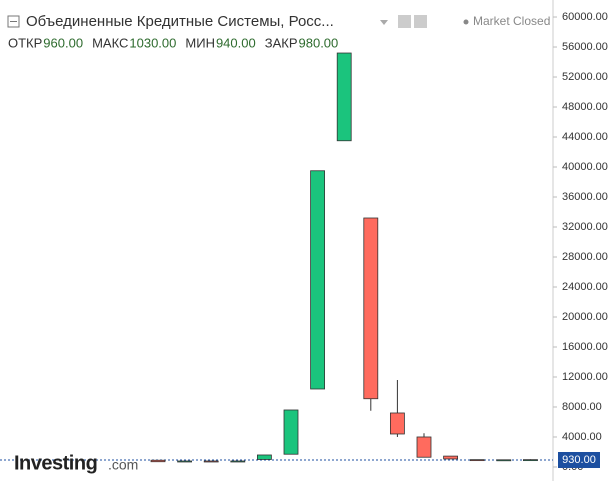 This screenshot has height=481, width=609. I want to click on y-tick-label: 24000.00, so click(585, 287).